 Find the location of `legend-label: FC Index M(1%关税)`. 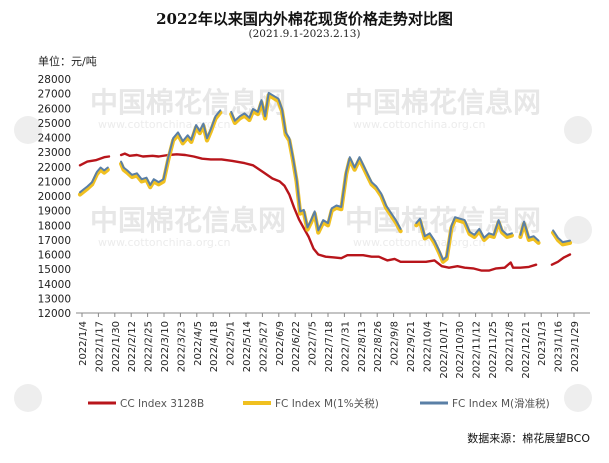

legend-label: FC Index M(1%关税) is located at coordinates (327, 403).